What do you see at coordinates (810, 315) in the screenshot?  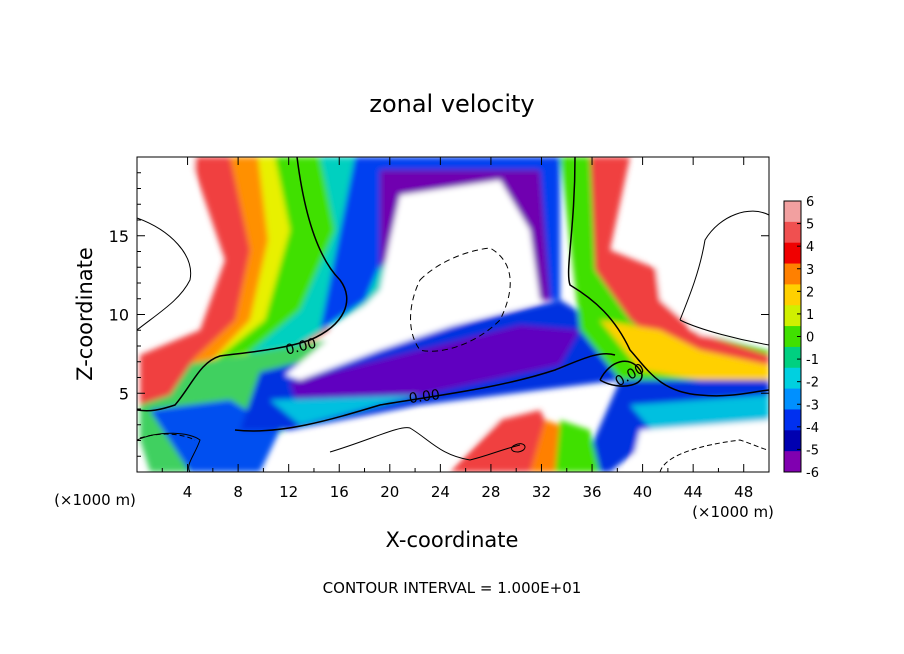 I see `colorbar-tick-label: 1` at bounding box center [810, 315].